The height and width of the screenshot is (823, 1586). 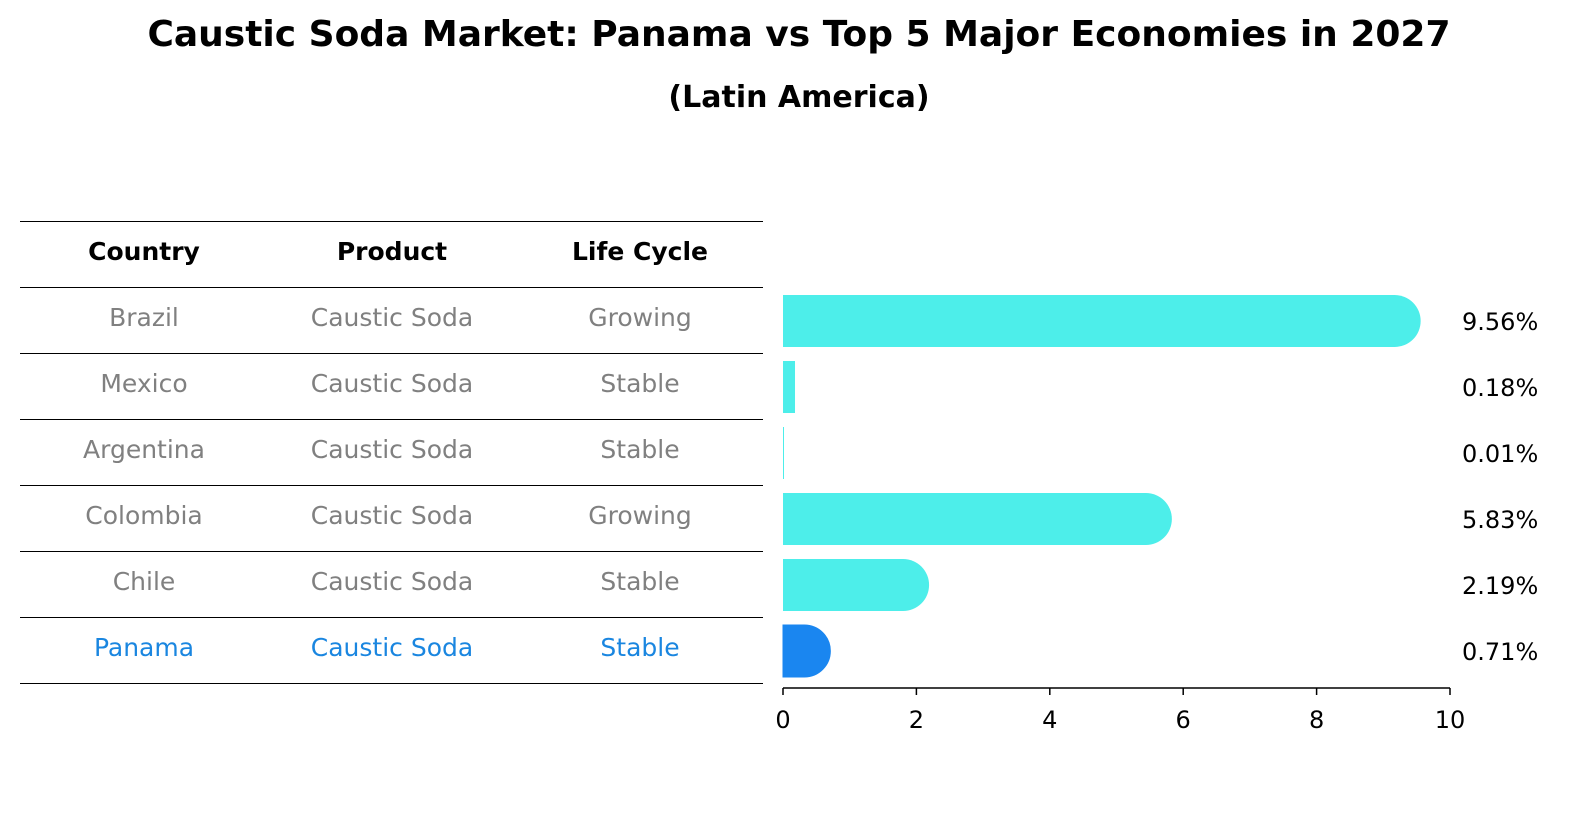 What do you see at coordinates (1500, 388) in the screenshot?
I see `bar-value-label: 0.18%` at bounding box center [1500, 388].